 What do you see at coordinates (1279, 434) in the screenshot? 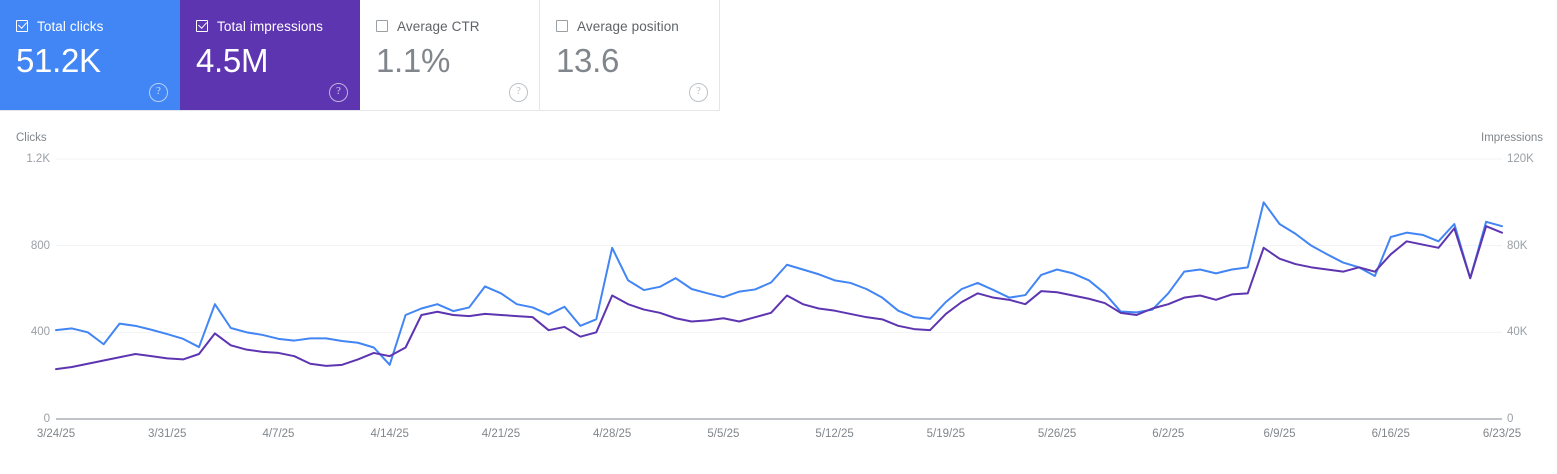
I see `x-tick-label: 6/9/25` at bounding box center [1279, 434].